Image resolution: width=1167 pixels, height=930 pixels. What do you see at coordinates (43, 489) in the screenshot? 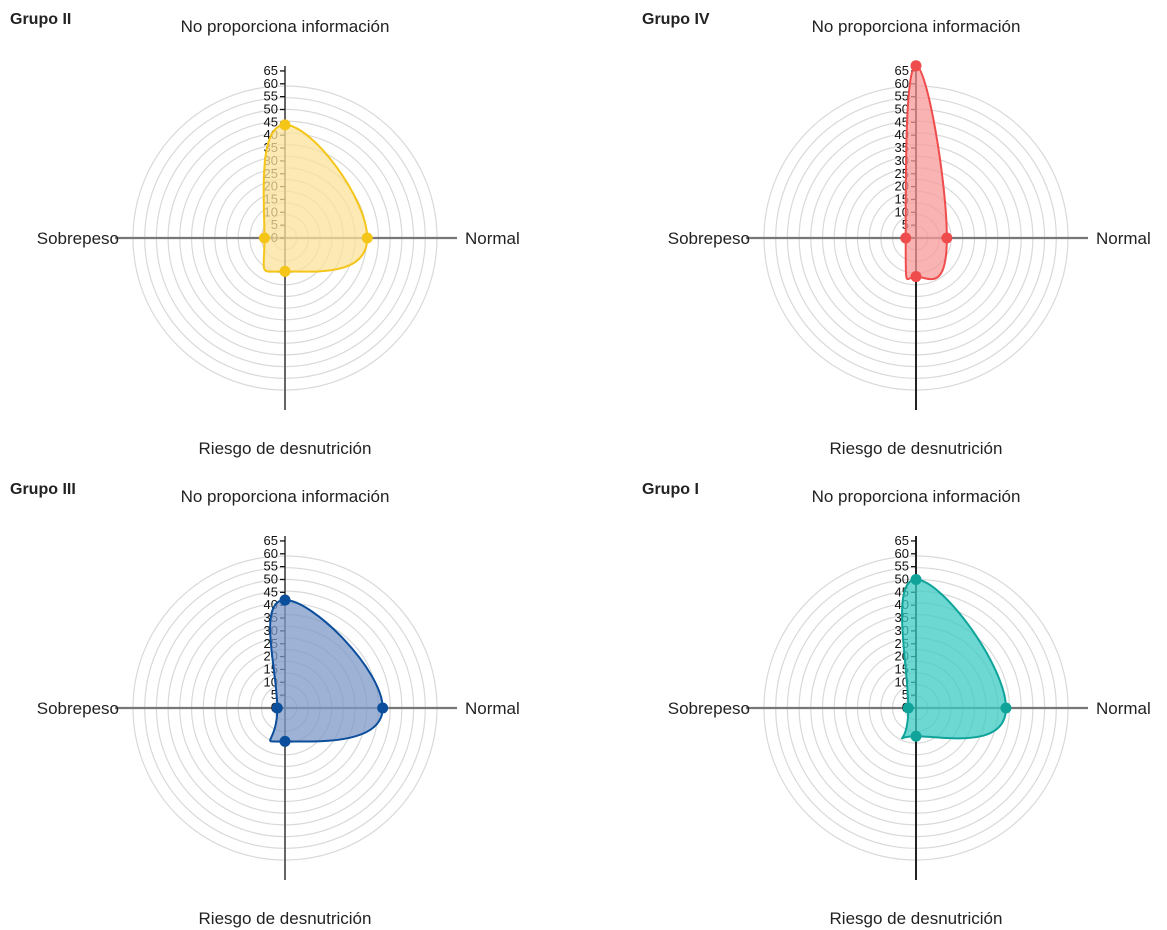
I see `panel-title: Grupo III` at bounding box center [43, 489].